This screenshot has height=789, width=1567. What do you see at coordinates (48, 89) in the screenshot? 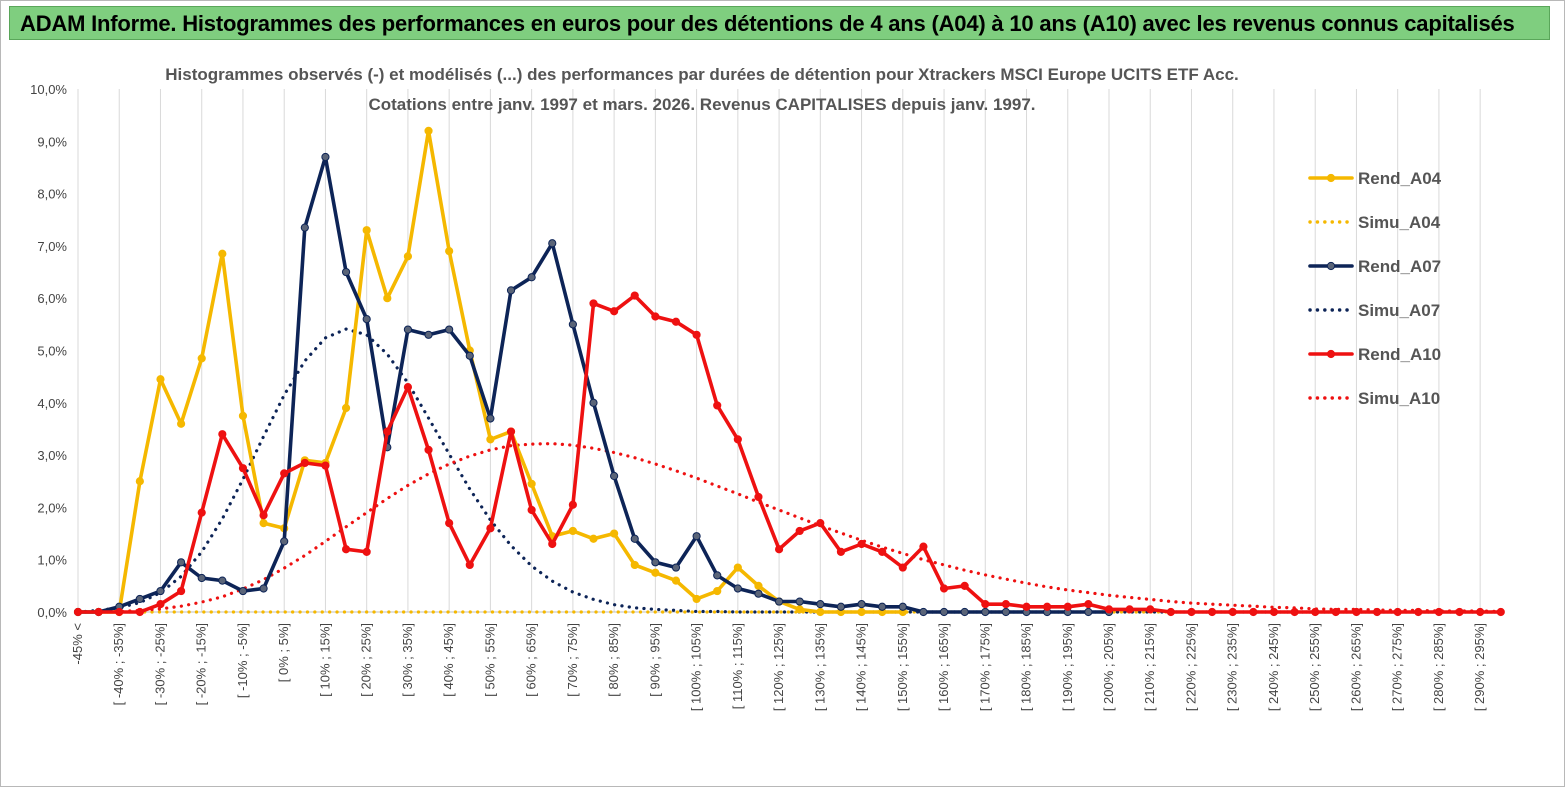
I see `y-tick-label: 10,0%` at bounding box center [48, 89].